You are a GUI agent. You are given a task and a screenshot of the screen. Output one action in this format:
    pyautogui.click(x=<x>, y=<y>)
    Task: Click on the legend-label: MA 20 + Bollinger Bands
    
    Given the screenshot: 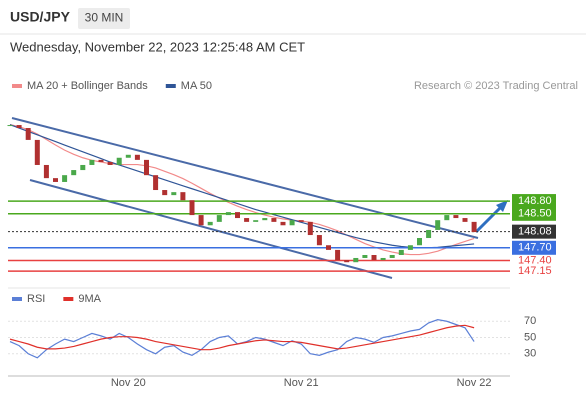 What is the action you would take?
    pyautogui.click(x=87, y=86)
    